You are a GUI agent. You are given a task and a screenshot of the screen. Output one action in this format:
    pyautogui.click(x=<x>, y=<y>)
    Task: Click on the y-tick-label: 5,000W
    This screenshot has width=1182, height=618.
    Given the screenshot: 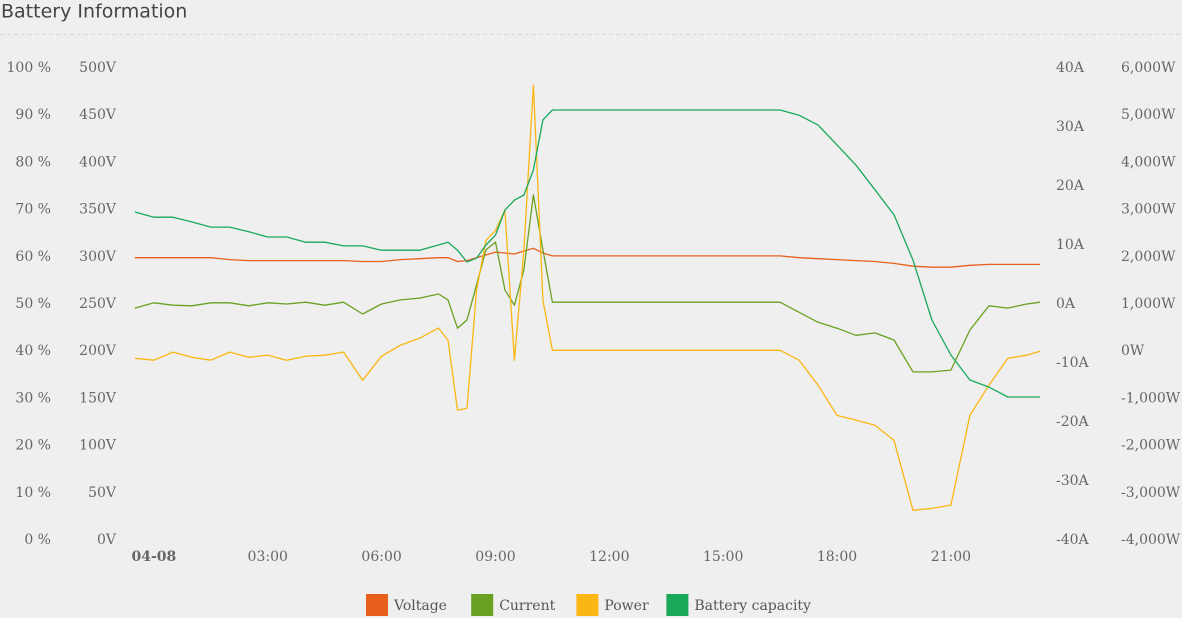 What is the action you would take?
    pyautogui.click(x=1148, y=115)
    